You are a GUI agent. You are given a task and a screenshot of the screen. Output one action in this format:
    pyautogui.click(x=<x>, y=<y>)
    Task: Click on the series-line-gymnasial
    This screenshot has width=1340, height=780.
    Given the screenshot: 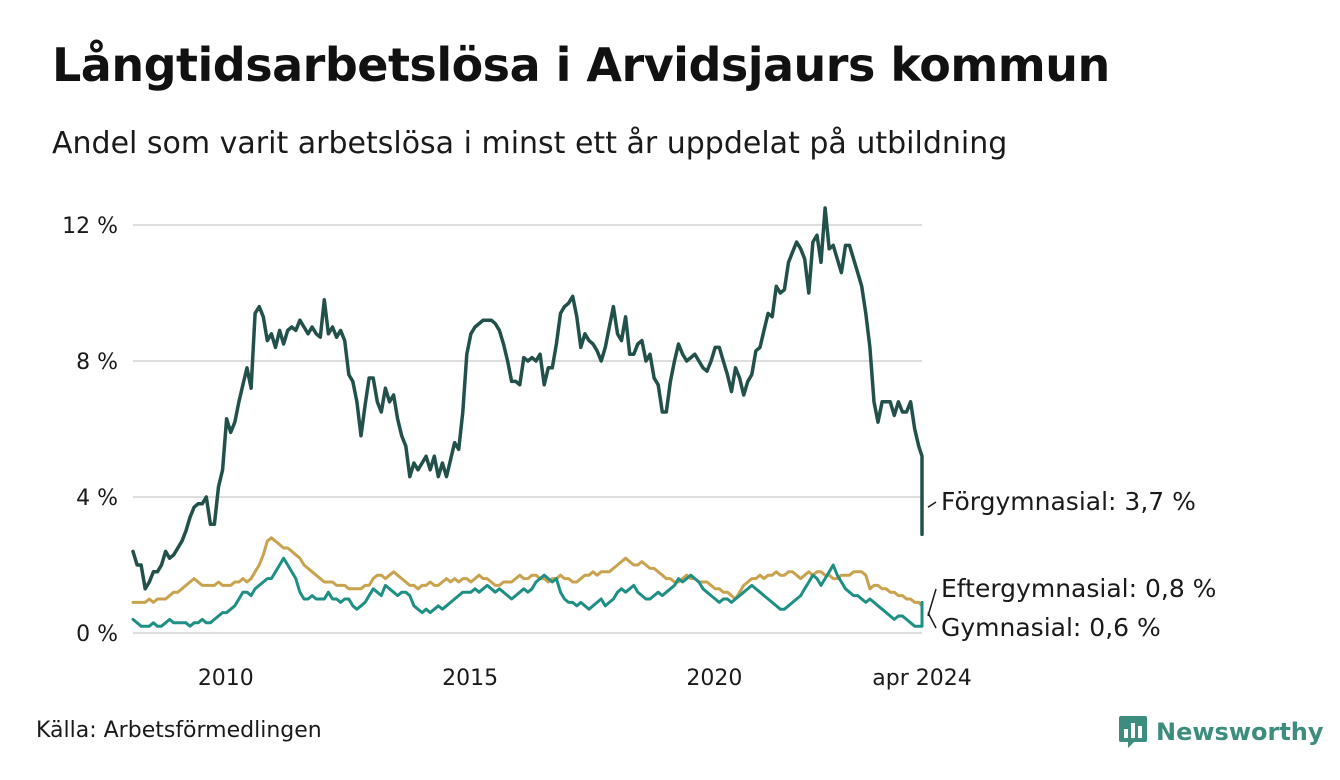 What is the action you would take?
    pyautogui.click(x=527, y=592)
    